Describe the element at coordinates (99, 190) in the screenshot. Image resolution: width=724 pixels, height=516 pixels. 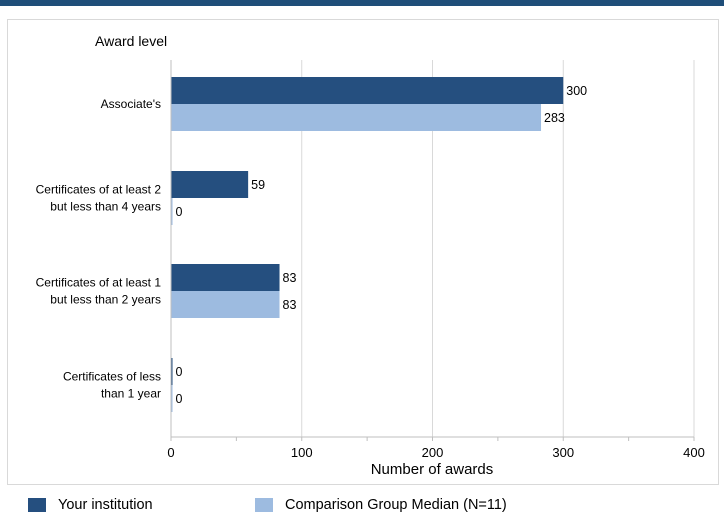
I see `category-label-1-line-0: Certificates of at least 2` at that location.